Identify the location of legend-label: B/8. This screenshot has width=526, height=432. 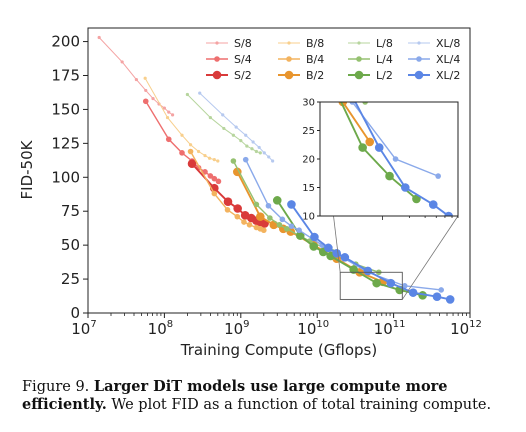
(315, 43).